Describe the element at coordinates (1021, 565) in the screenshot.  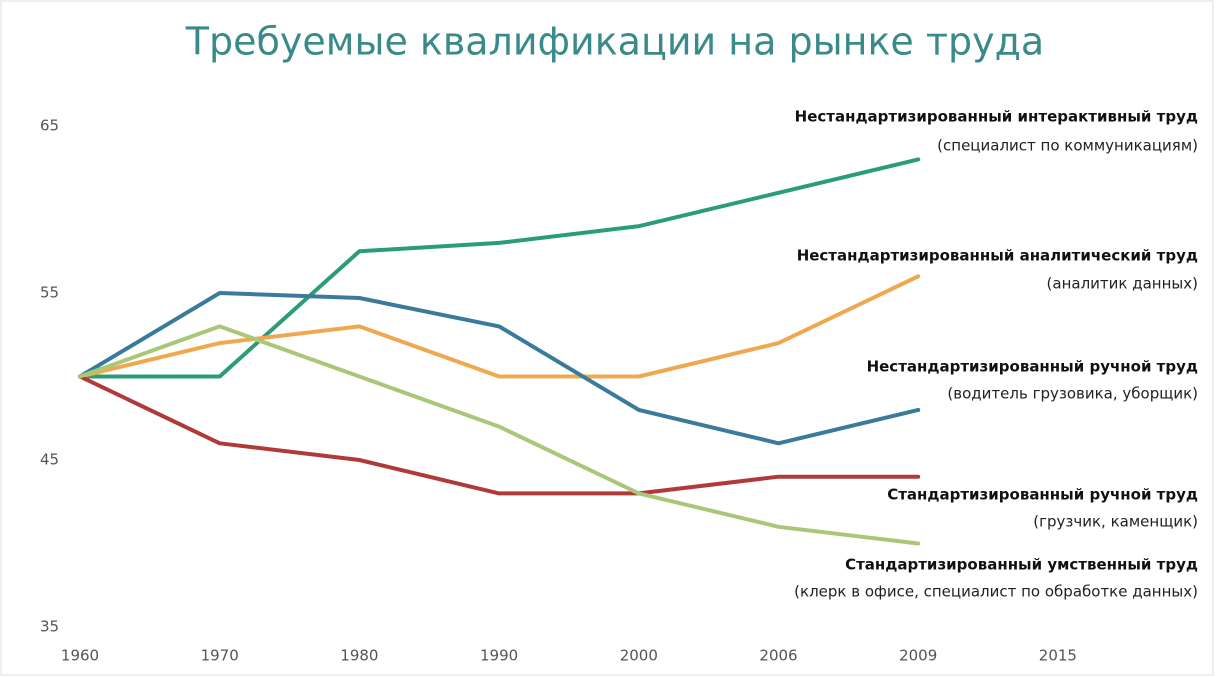
I see `series-label: Стандартизированный умственный труд` at that location.